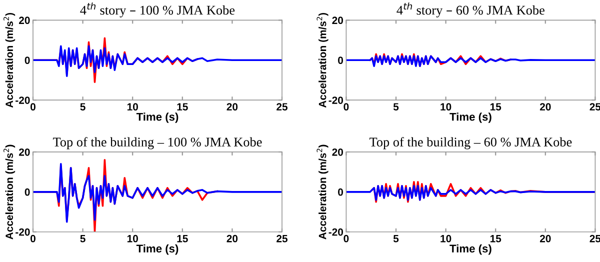 Image resolution: width=600 pixels, height=262 pixels. Describe the element at coordinates (157, 10) in the screenshot. I see `chart-title: 4$^{th}$ story – 100 % JMA Kobe` at that location.